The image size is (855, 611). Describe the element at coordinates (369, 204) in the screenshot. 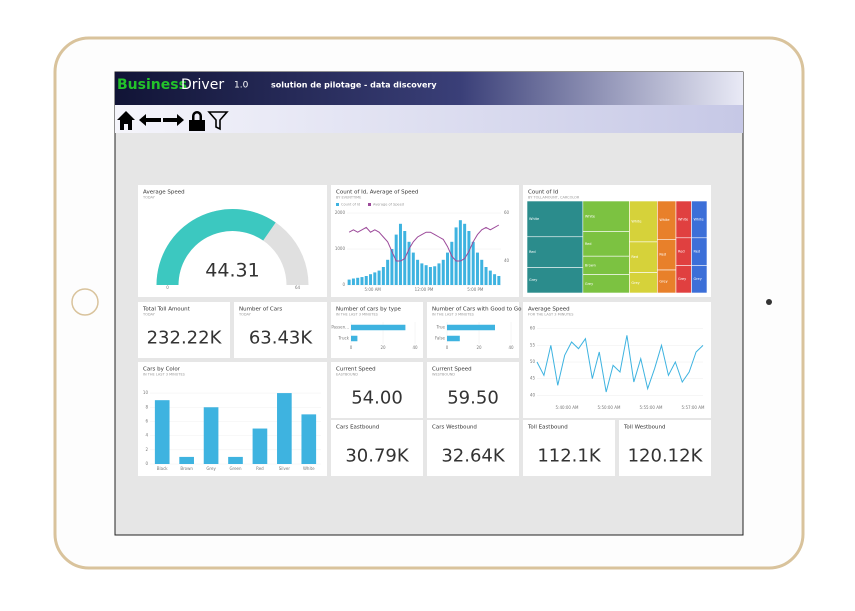

I see `legend-swatch` at that location.